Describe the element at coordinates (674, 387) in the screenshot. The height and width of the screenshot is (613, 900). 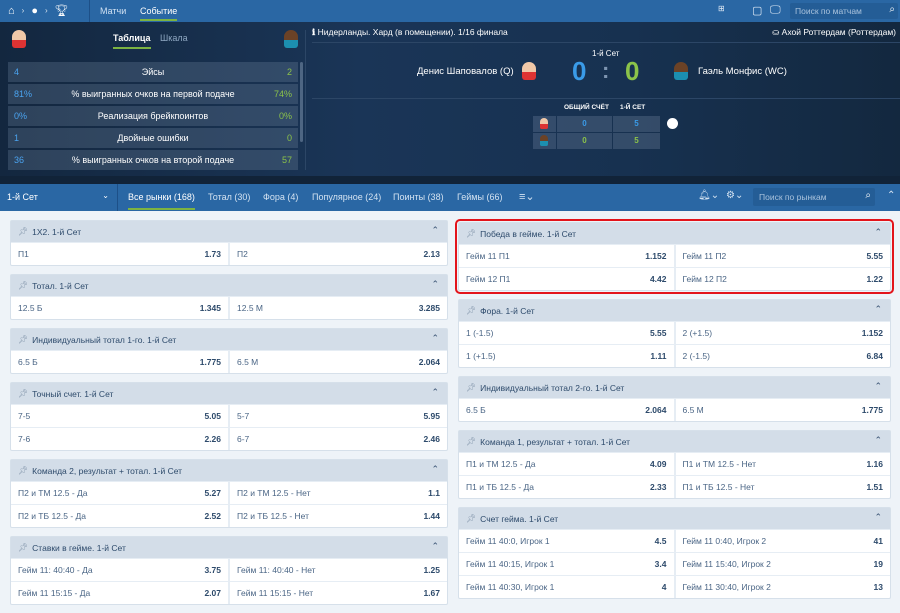
I see `market-header: 📌︎ Индивидуальный тотал 2-го. 1-й Сет ⌃` at that location.